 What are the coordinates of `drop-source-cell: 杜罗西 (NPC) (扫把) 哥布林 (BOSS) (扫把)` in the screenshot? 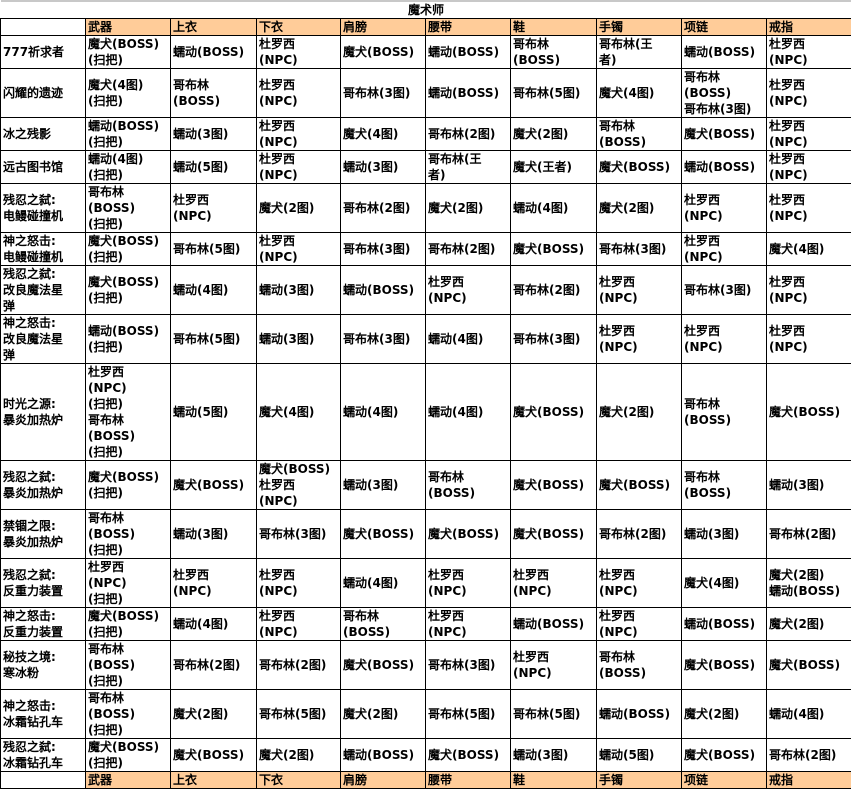 It's located at (128, 412).